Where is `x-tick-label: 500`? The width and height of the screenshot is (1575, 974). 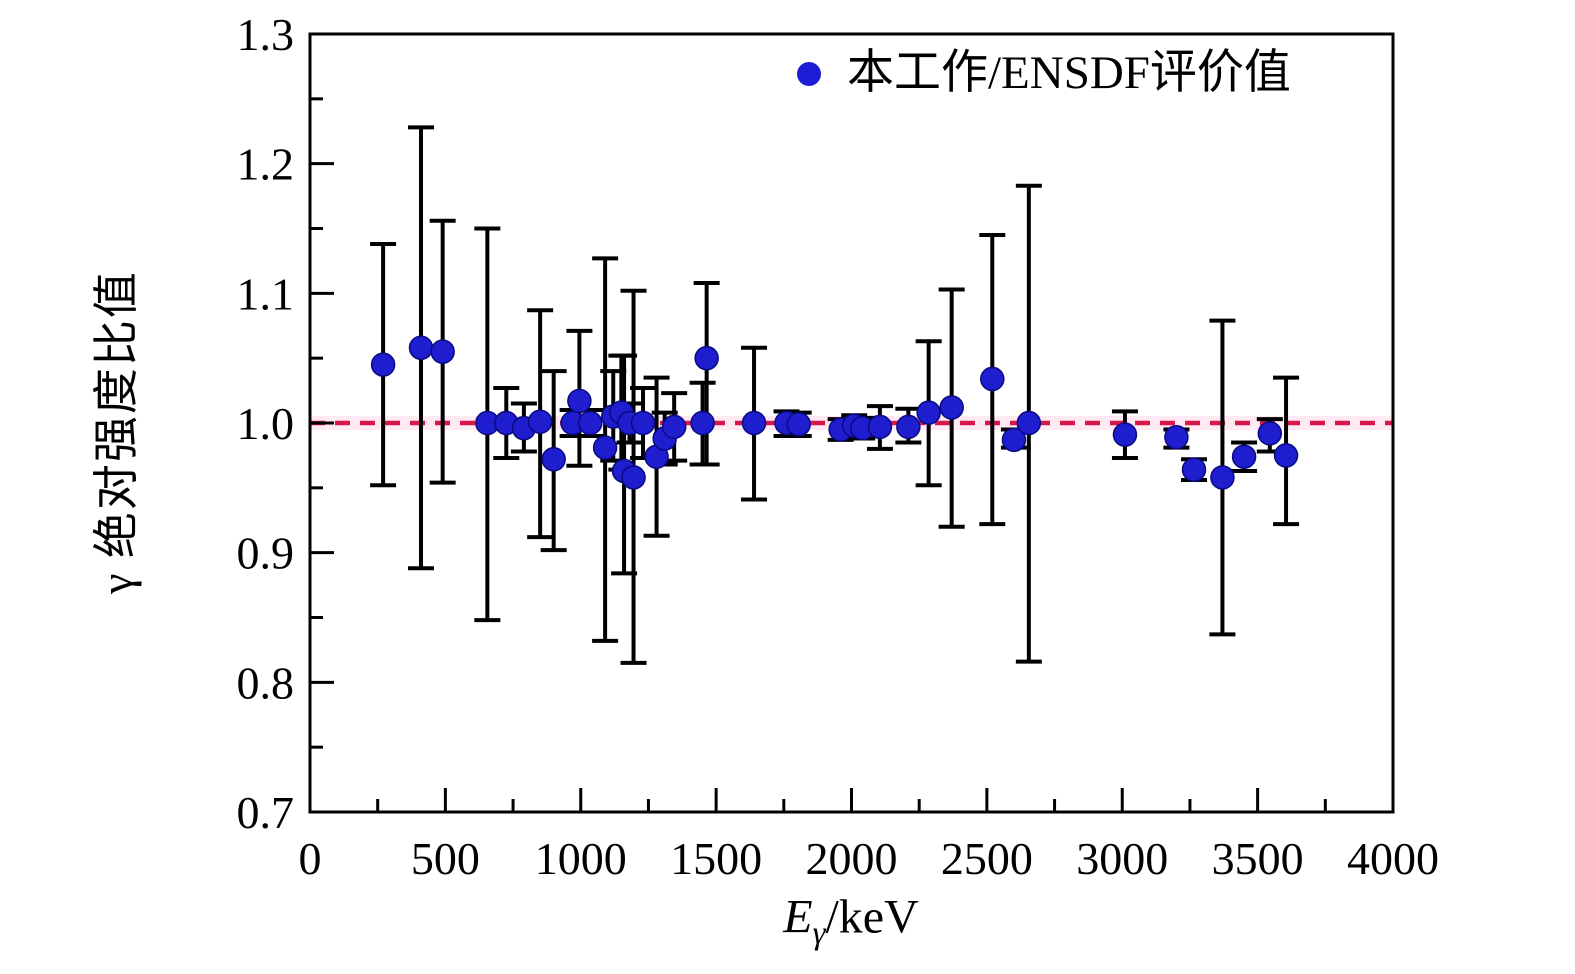
x-tick-label: 500 is located at coordinates (445, 858).